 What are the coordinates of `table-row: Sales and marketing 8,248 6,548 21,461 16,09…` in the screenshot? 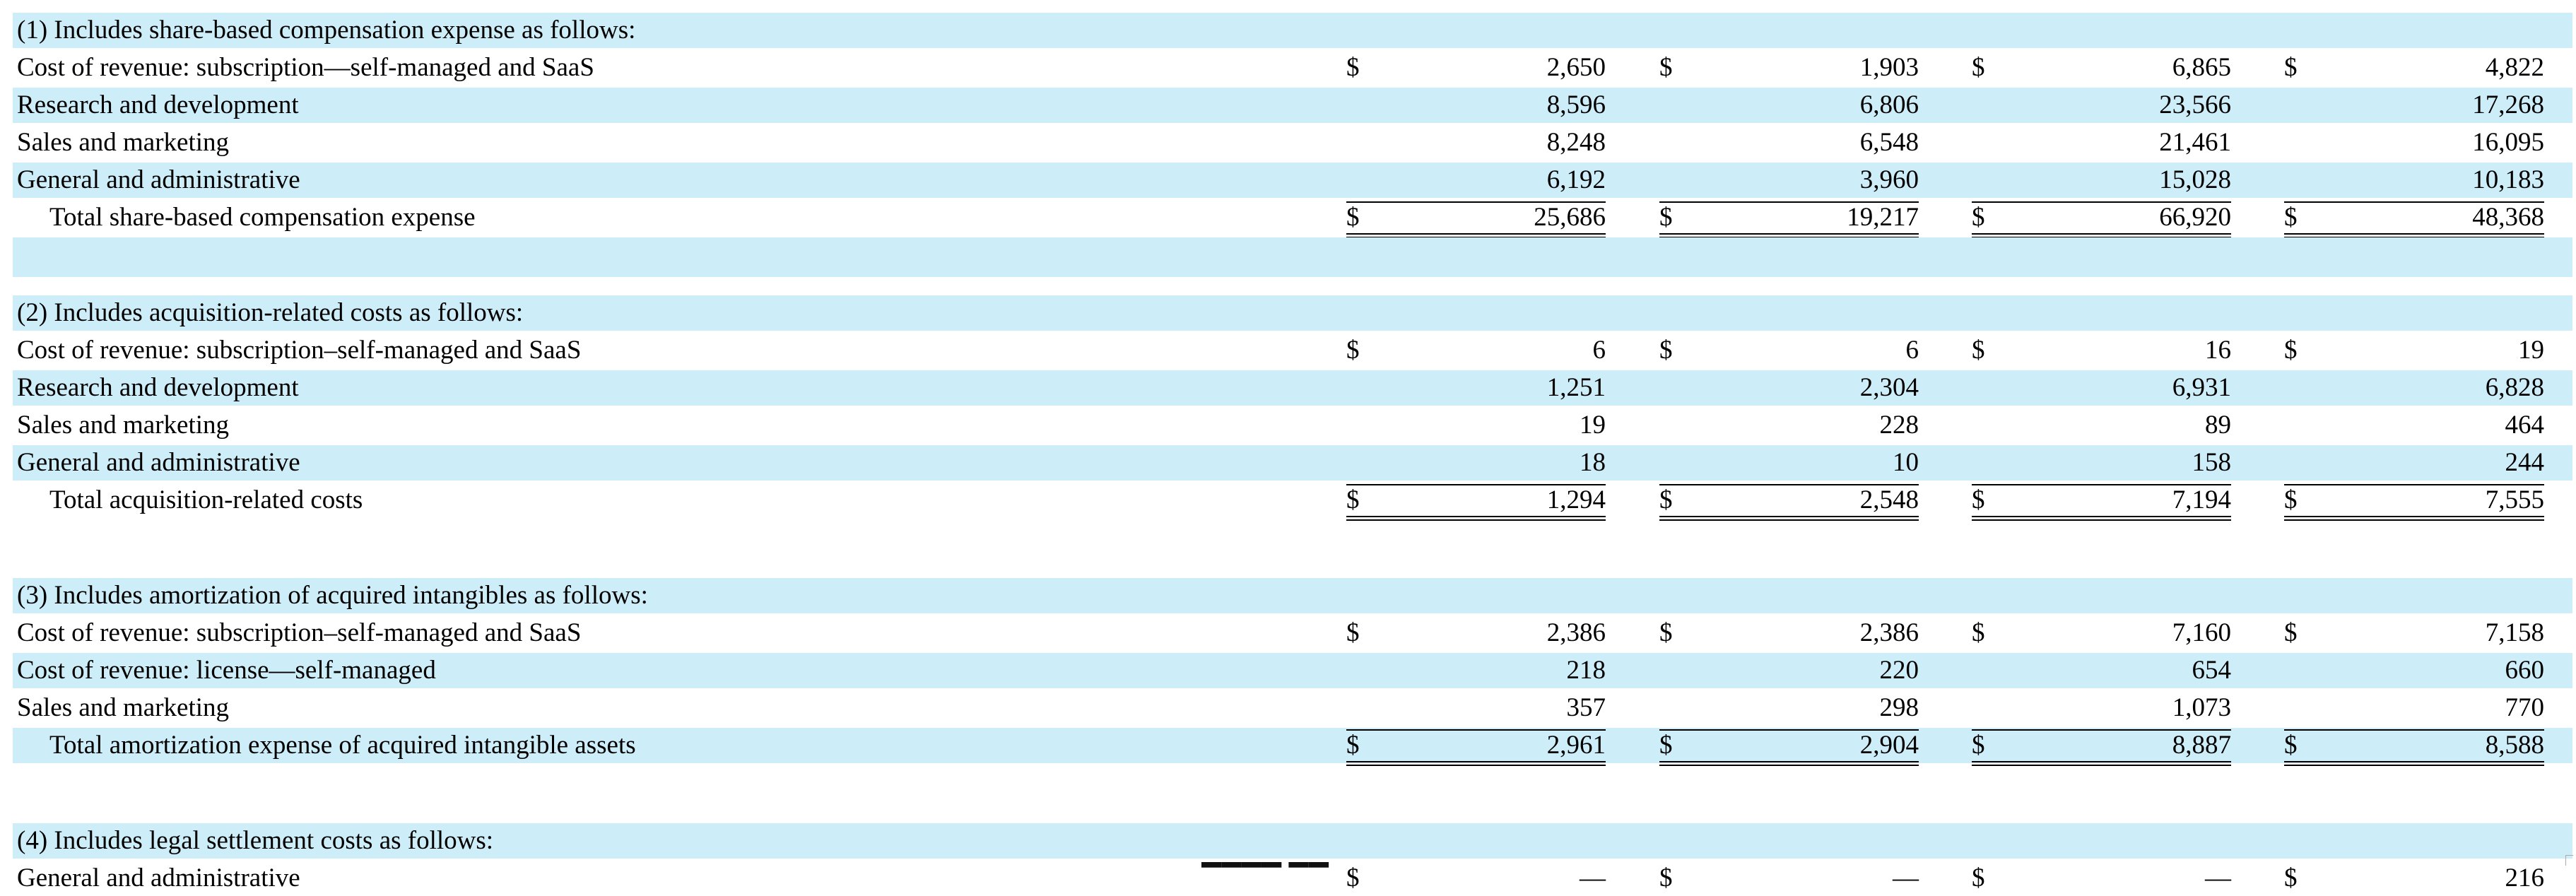 It's located at (1292, 142).